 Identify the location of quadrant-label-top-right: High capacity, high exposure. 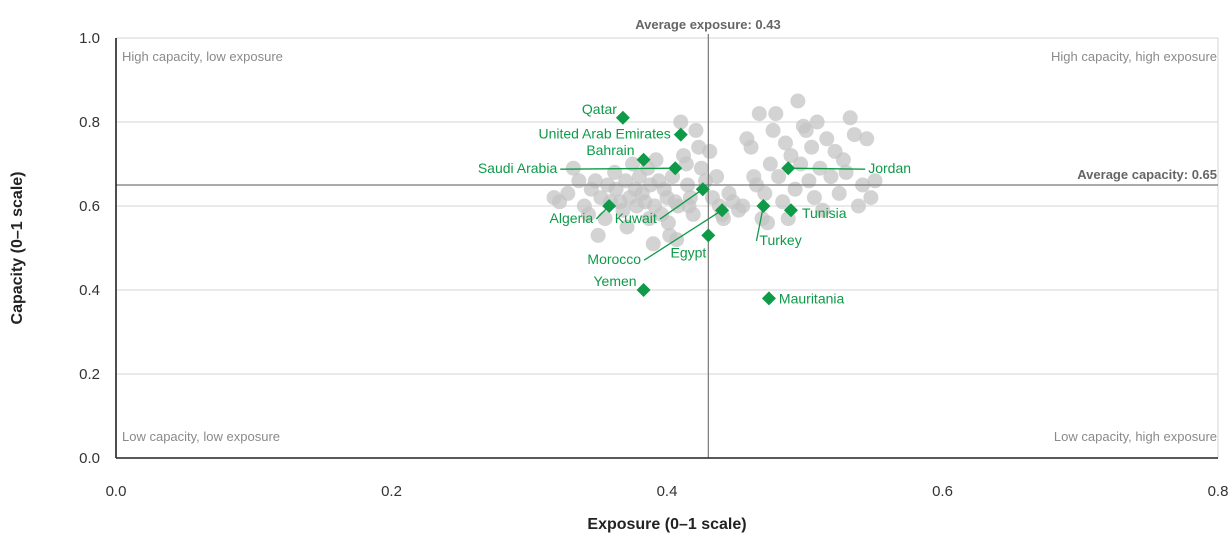
(1134, 56).